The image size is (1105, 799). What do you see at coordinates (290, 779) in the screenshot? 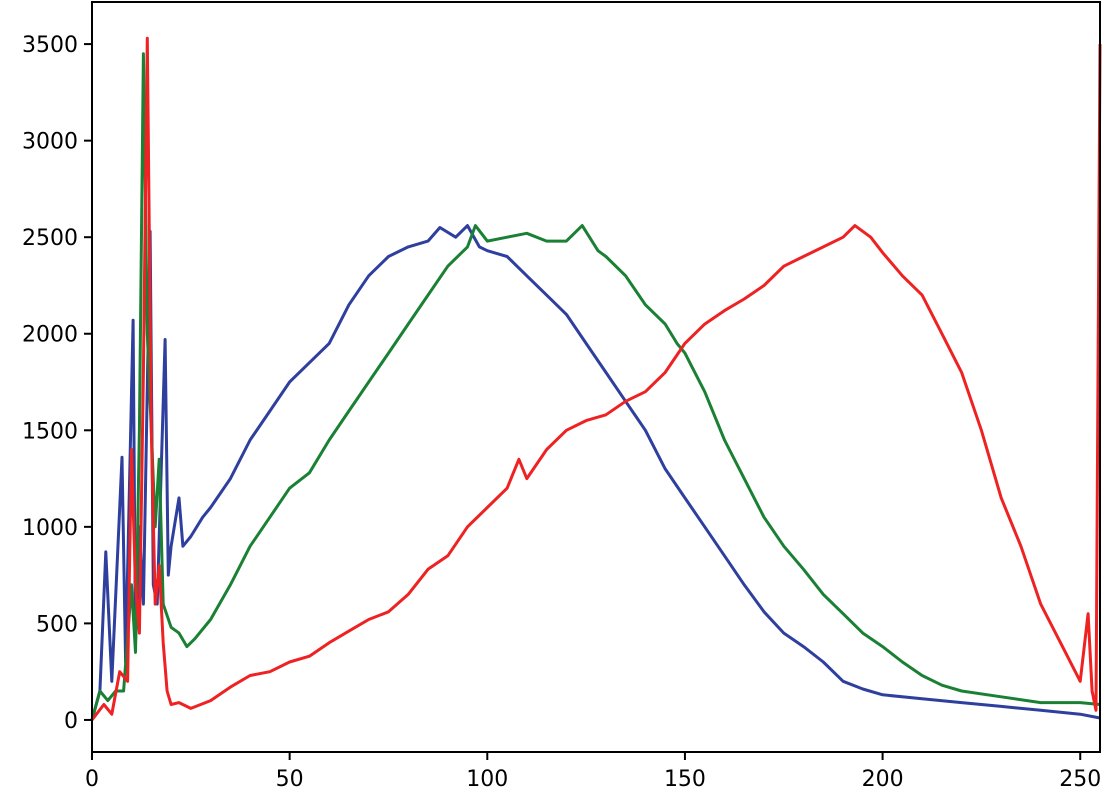
I see `x-tick-label: 50` at bounding box center [290, 779].